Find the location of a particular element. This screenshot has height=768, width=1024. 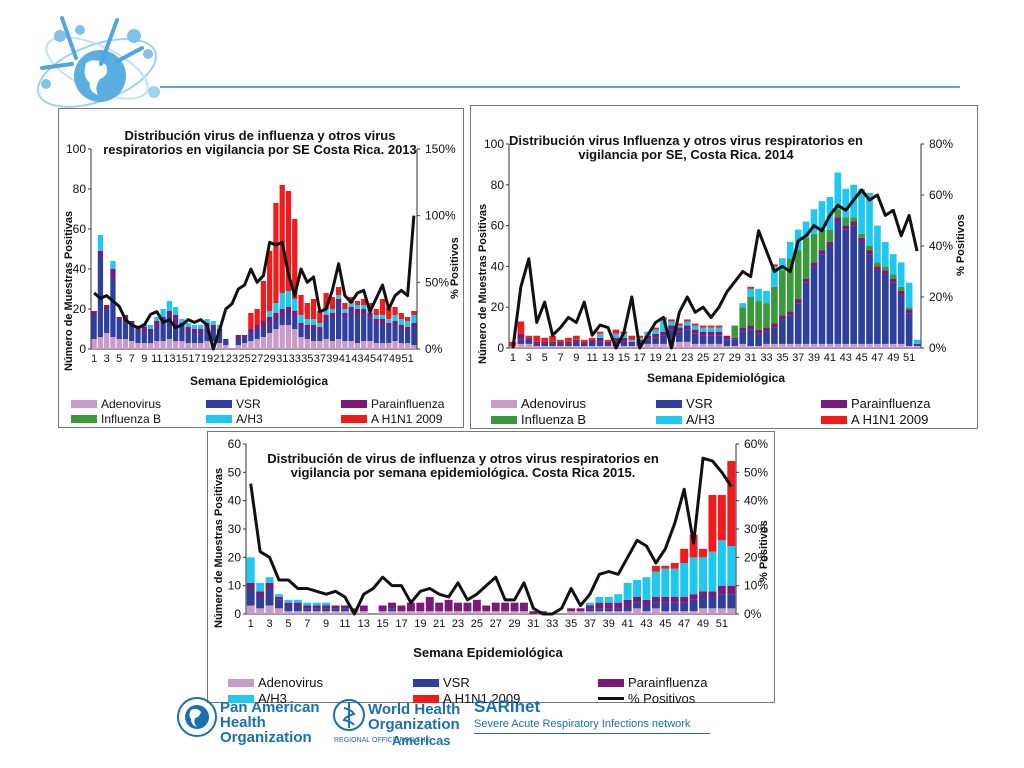

x-tick-label: 5 is located at coordinates (288, 624).